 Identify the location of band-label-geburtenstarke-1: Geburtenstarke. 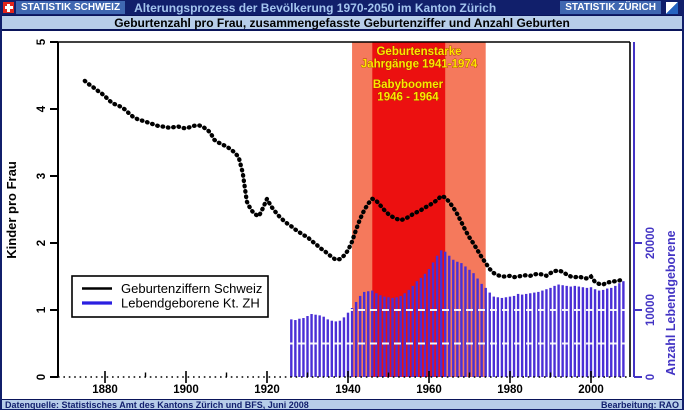
(418, 52).